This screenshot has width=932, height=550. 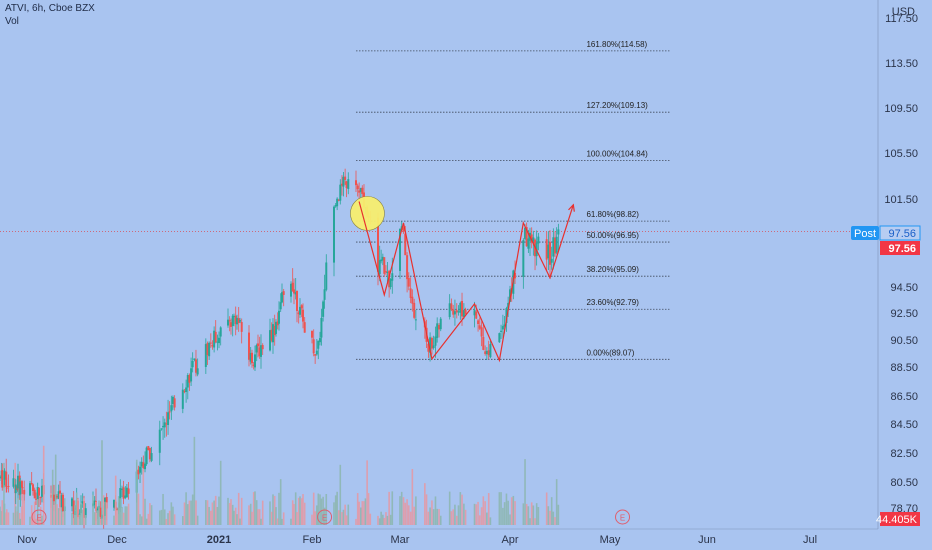 I want to click on price-tick-label: 90.50, so click(x=904, y=341).